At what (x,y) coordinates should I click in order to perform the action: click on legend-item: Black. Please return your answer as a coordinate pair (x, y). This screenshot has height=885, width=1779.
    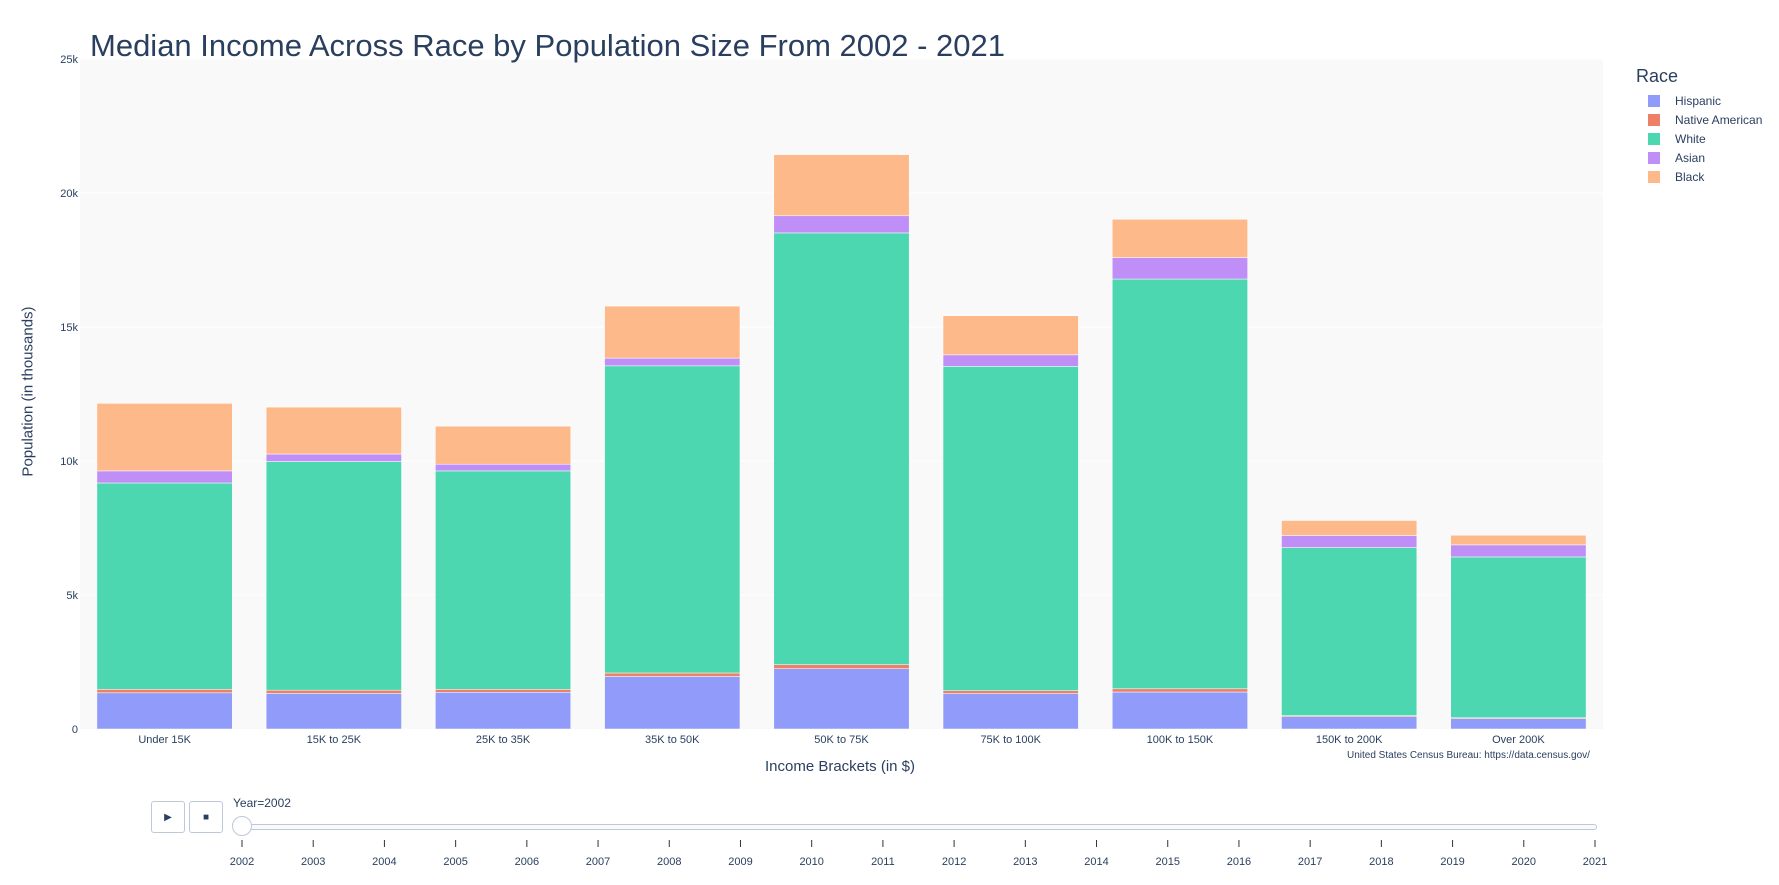
    Looking at the image, I should click on (1699, 176).